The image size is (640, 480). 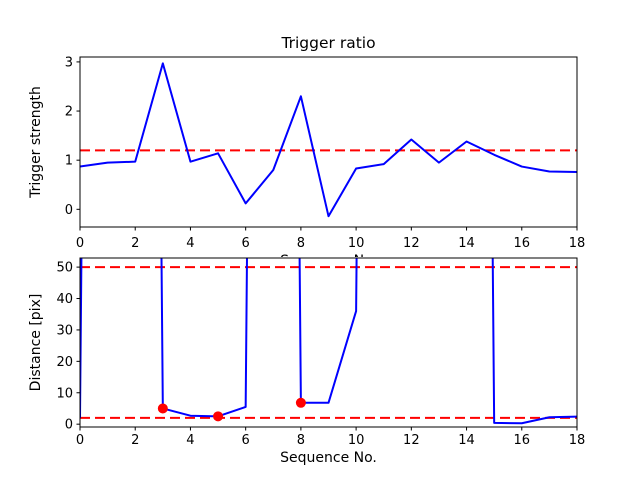 I want to click on distance-y-tick-label: 10, so click(x=64, y=393).